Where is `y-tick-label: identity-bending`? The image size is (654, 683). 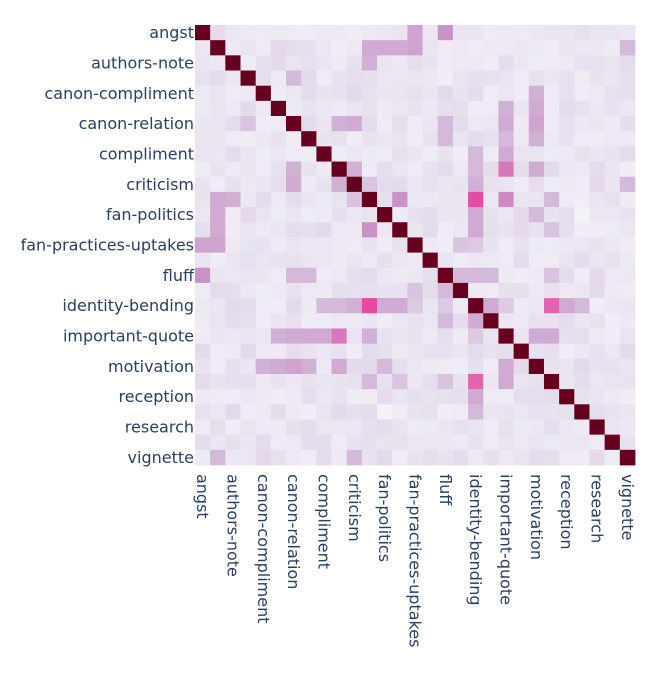 y-tick-label: identity-bending is located at coordinates (128, 305).